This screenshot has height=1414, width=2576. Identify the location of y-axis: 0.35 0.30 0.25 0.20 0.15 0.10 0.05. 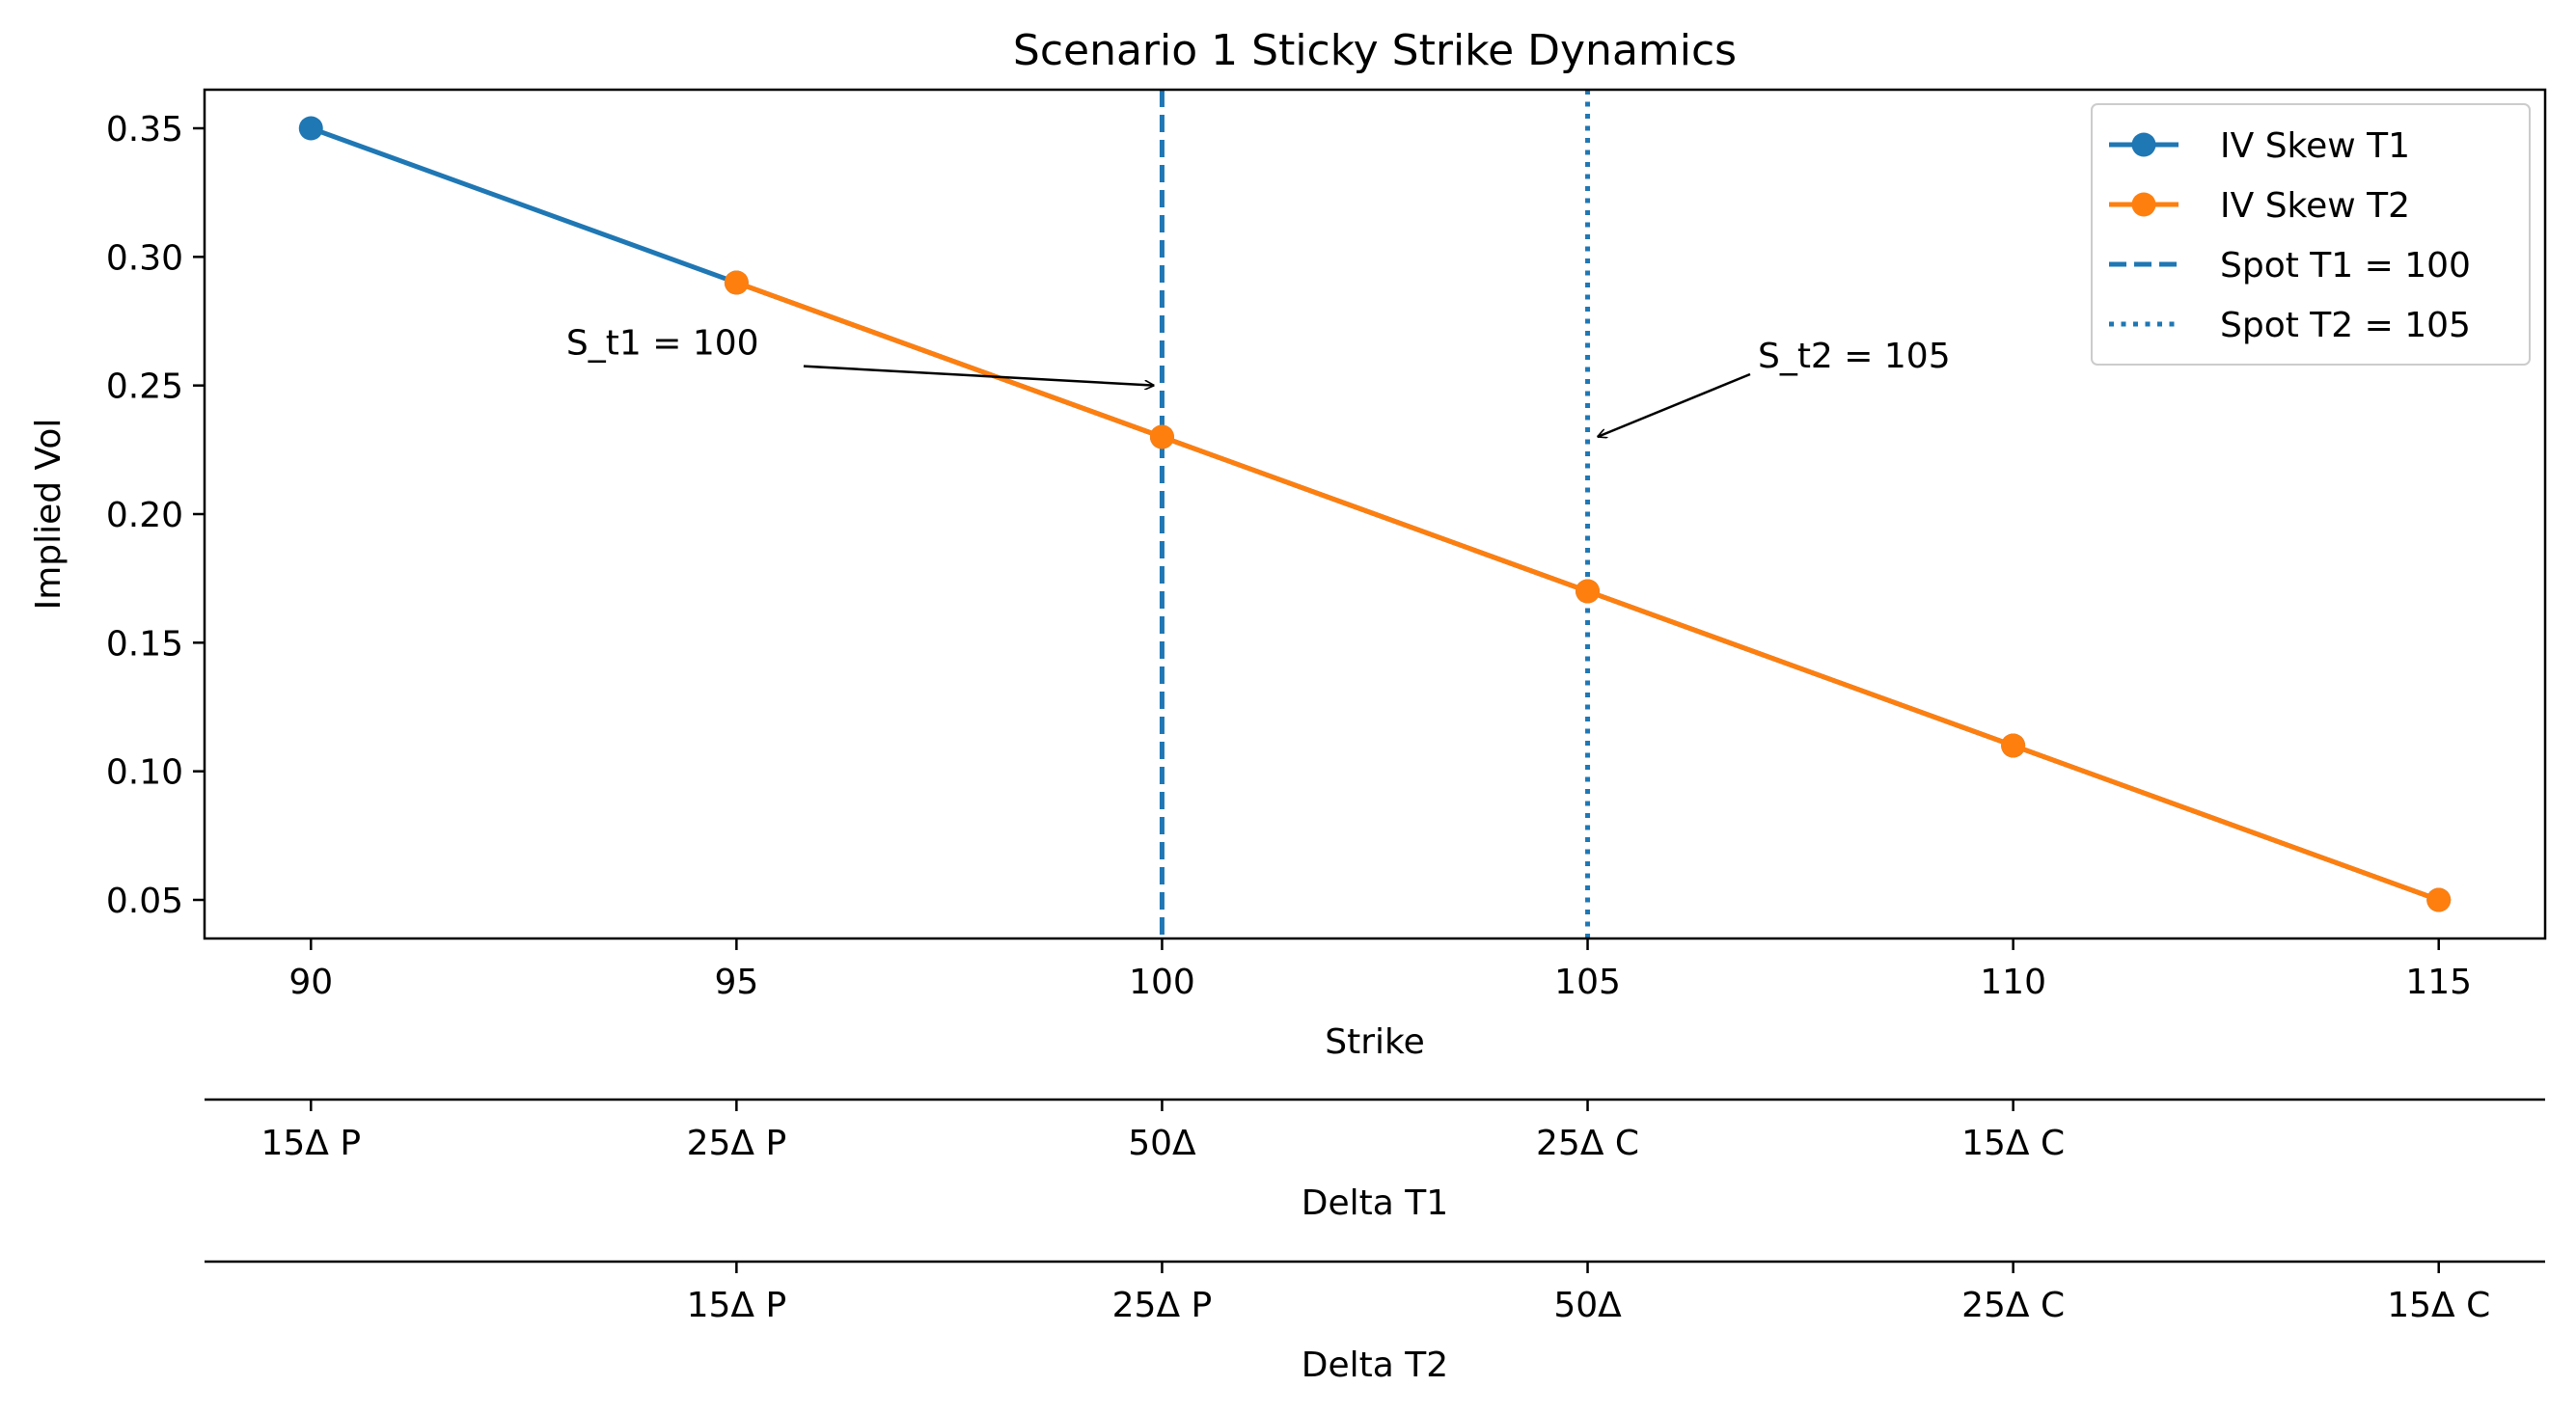
(155, 515).